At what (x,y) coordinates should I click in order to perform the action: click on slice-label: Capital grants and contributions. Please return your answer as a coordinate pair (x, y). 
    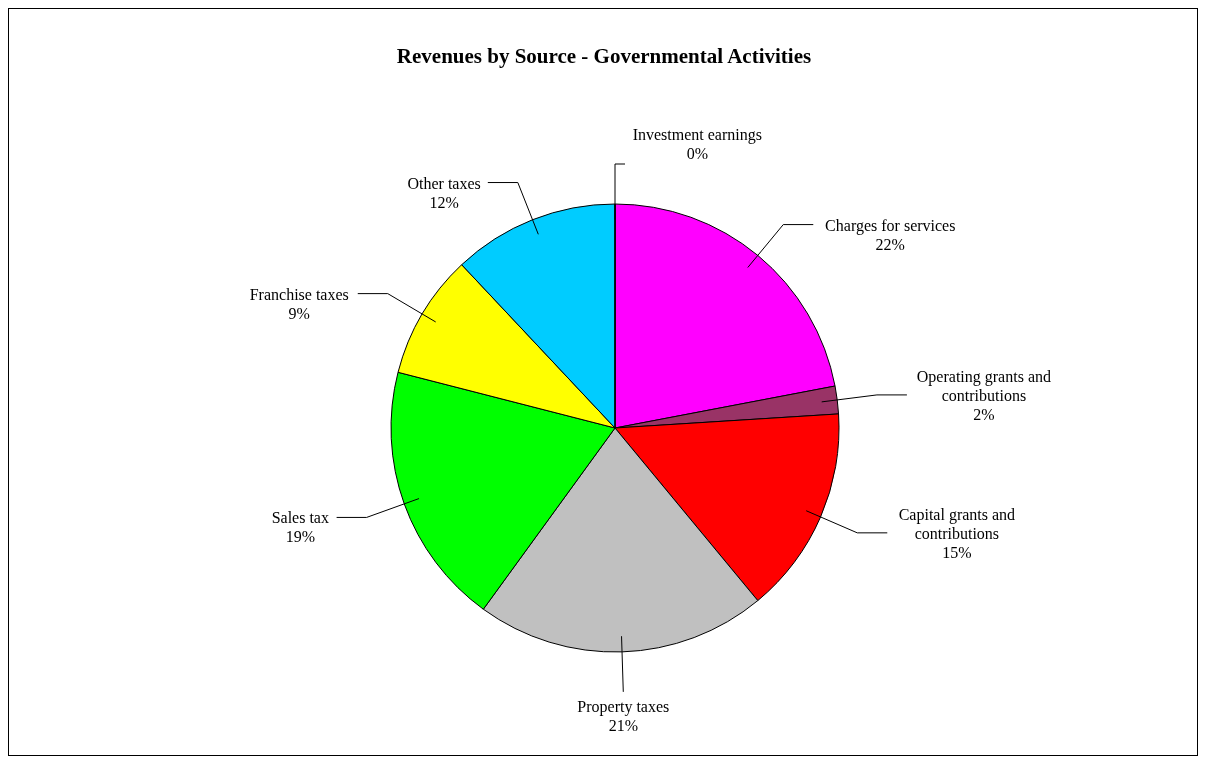
    Looking at the image, I should click on (957, 523).